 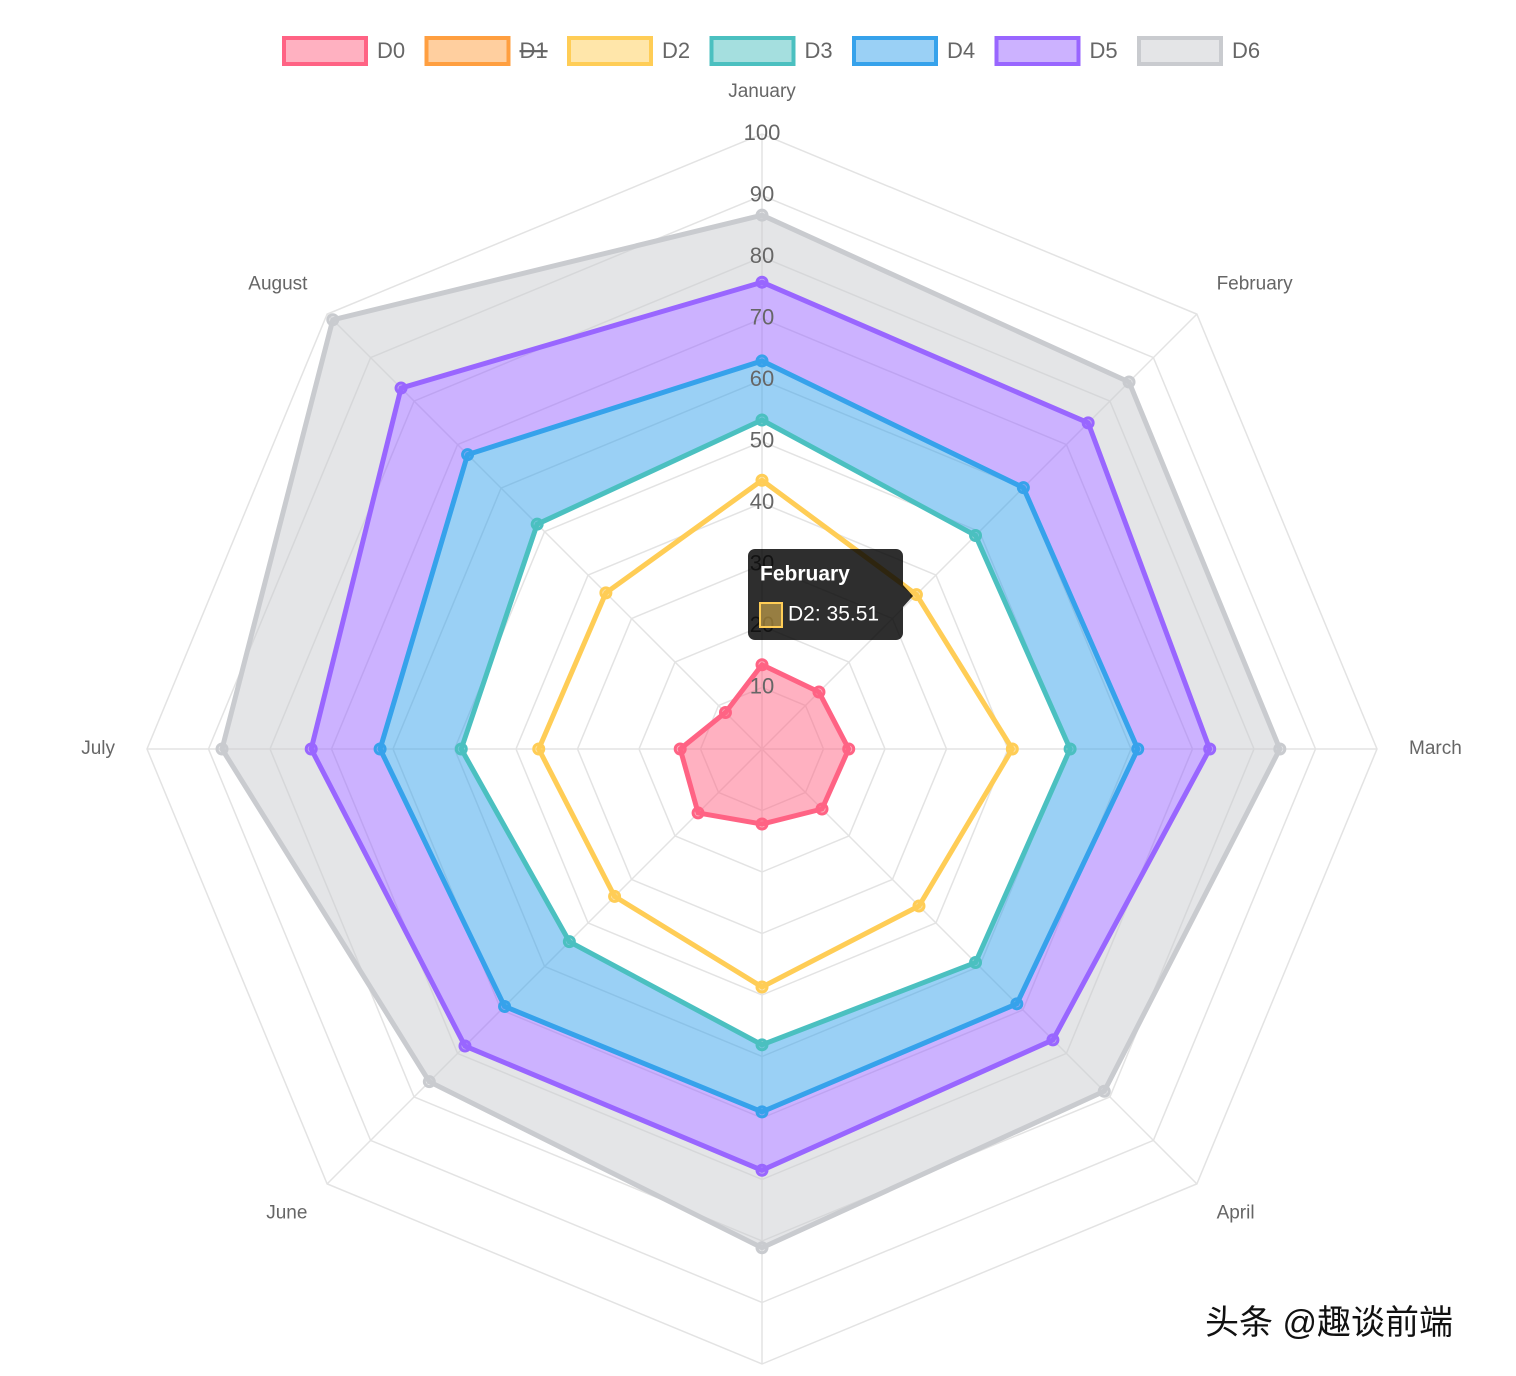 What do you see at coordinates (391, 50) in the screenshot?
I see `legend-label: D0` at bounding box center [391, 50].